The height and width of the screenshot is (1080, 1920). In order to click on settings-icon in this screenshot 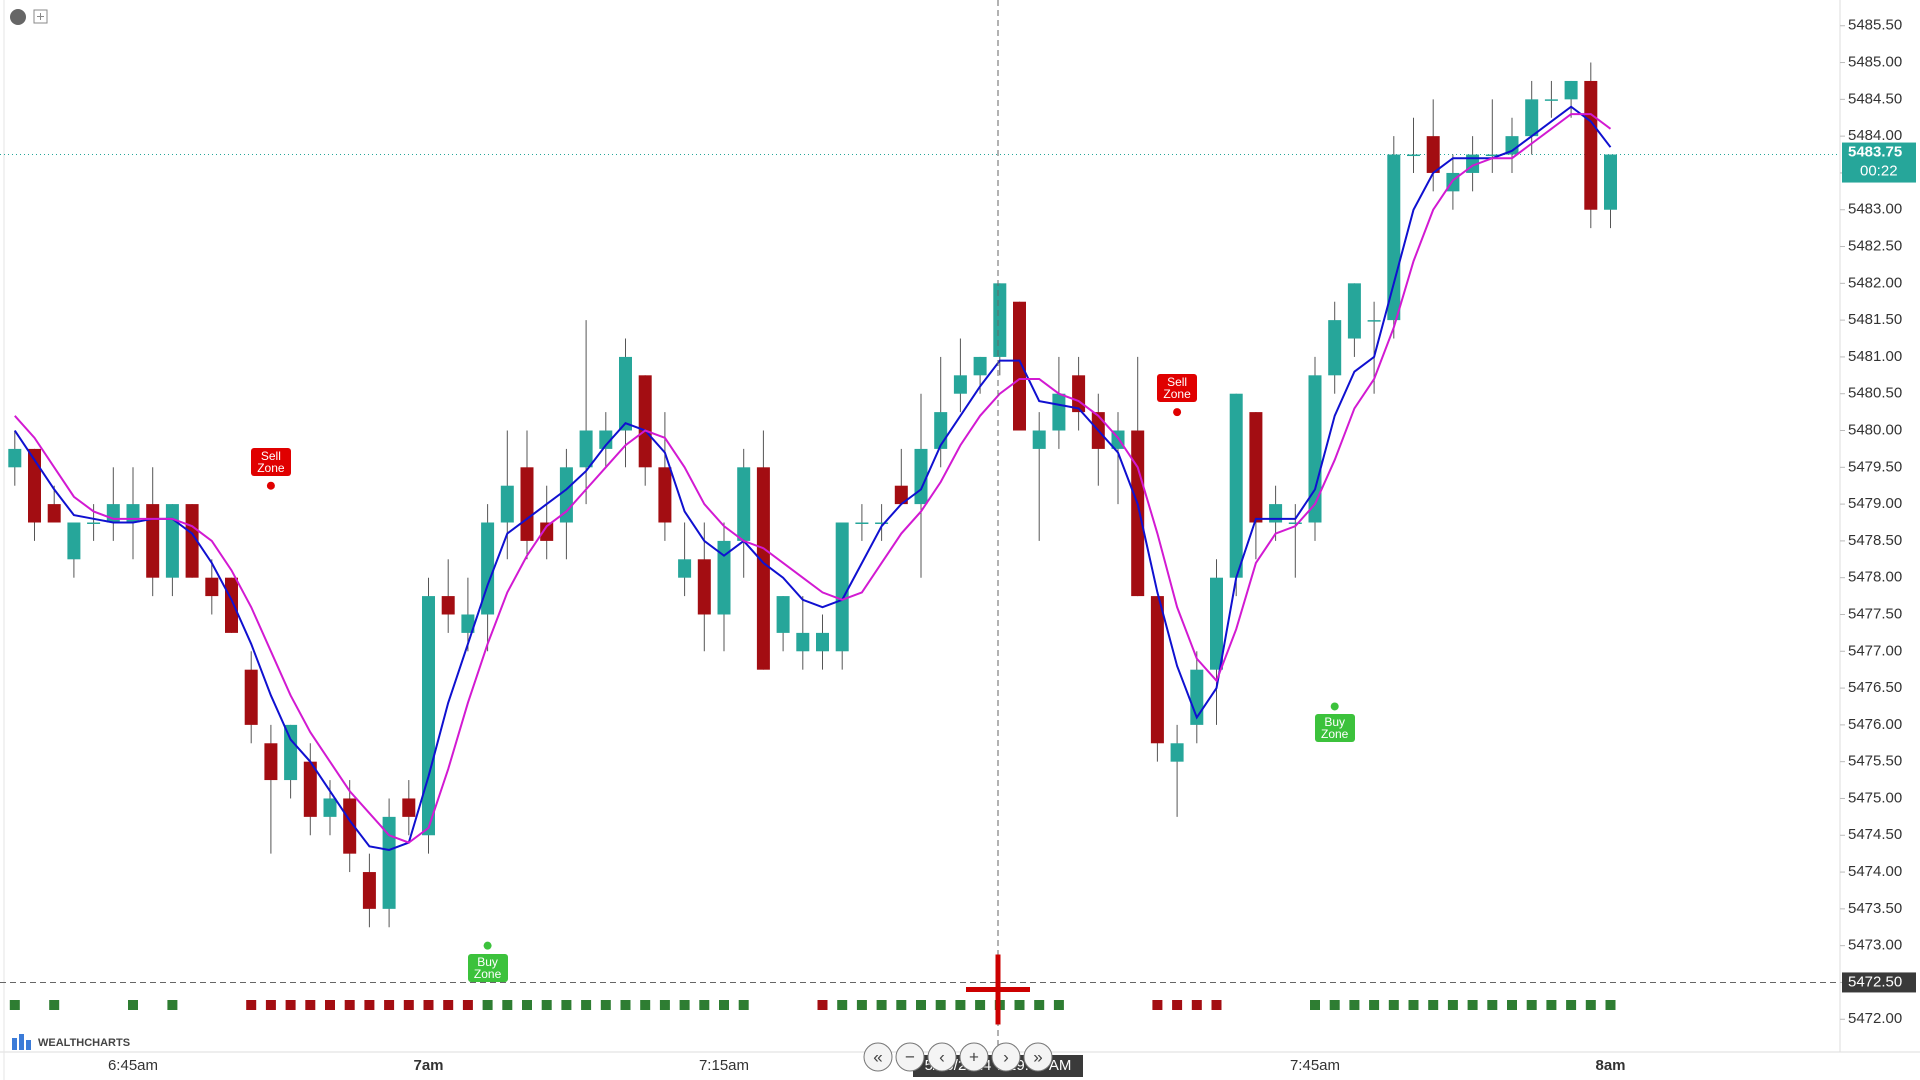, I will do `click(18, 17)`.